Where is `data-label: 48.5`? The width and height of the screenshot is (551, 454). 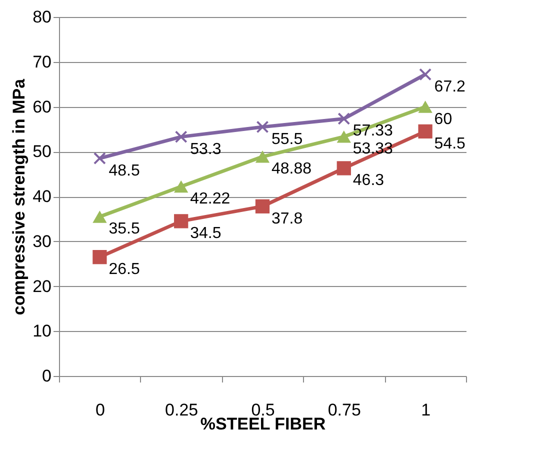
data-label: 48.5 is located at coordinates (124, 171).